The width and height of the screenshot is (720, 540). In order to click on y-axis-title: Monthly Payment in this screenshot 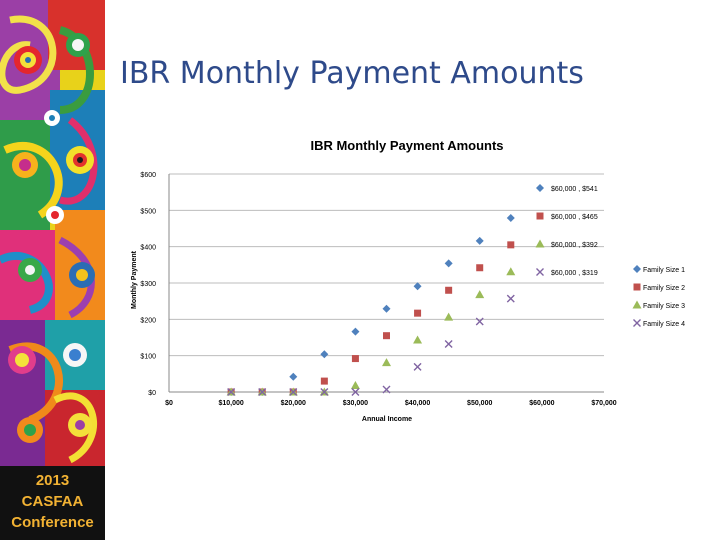, I will do `click(134, 279)`.